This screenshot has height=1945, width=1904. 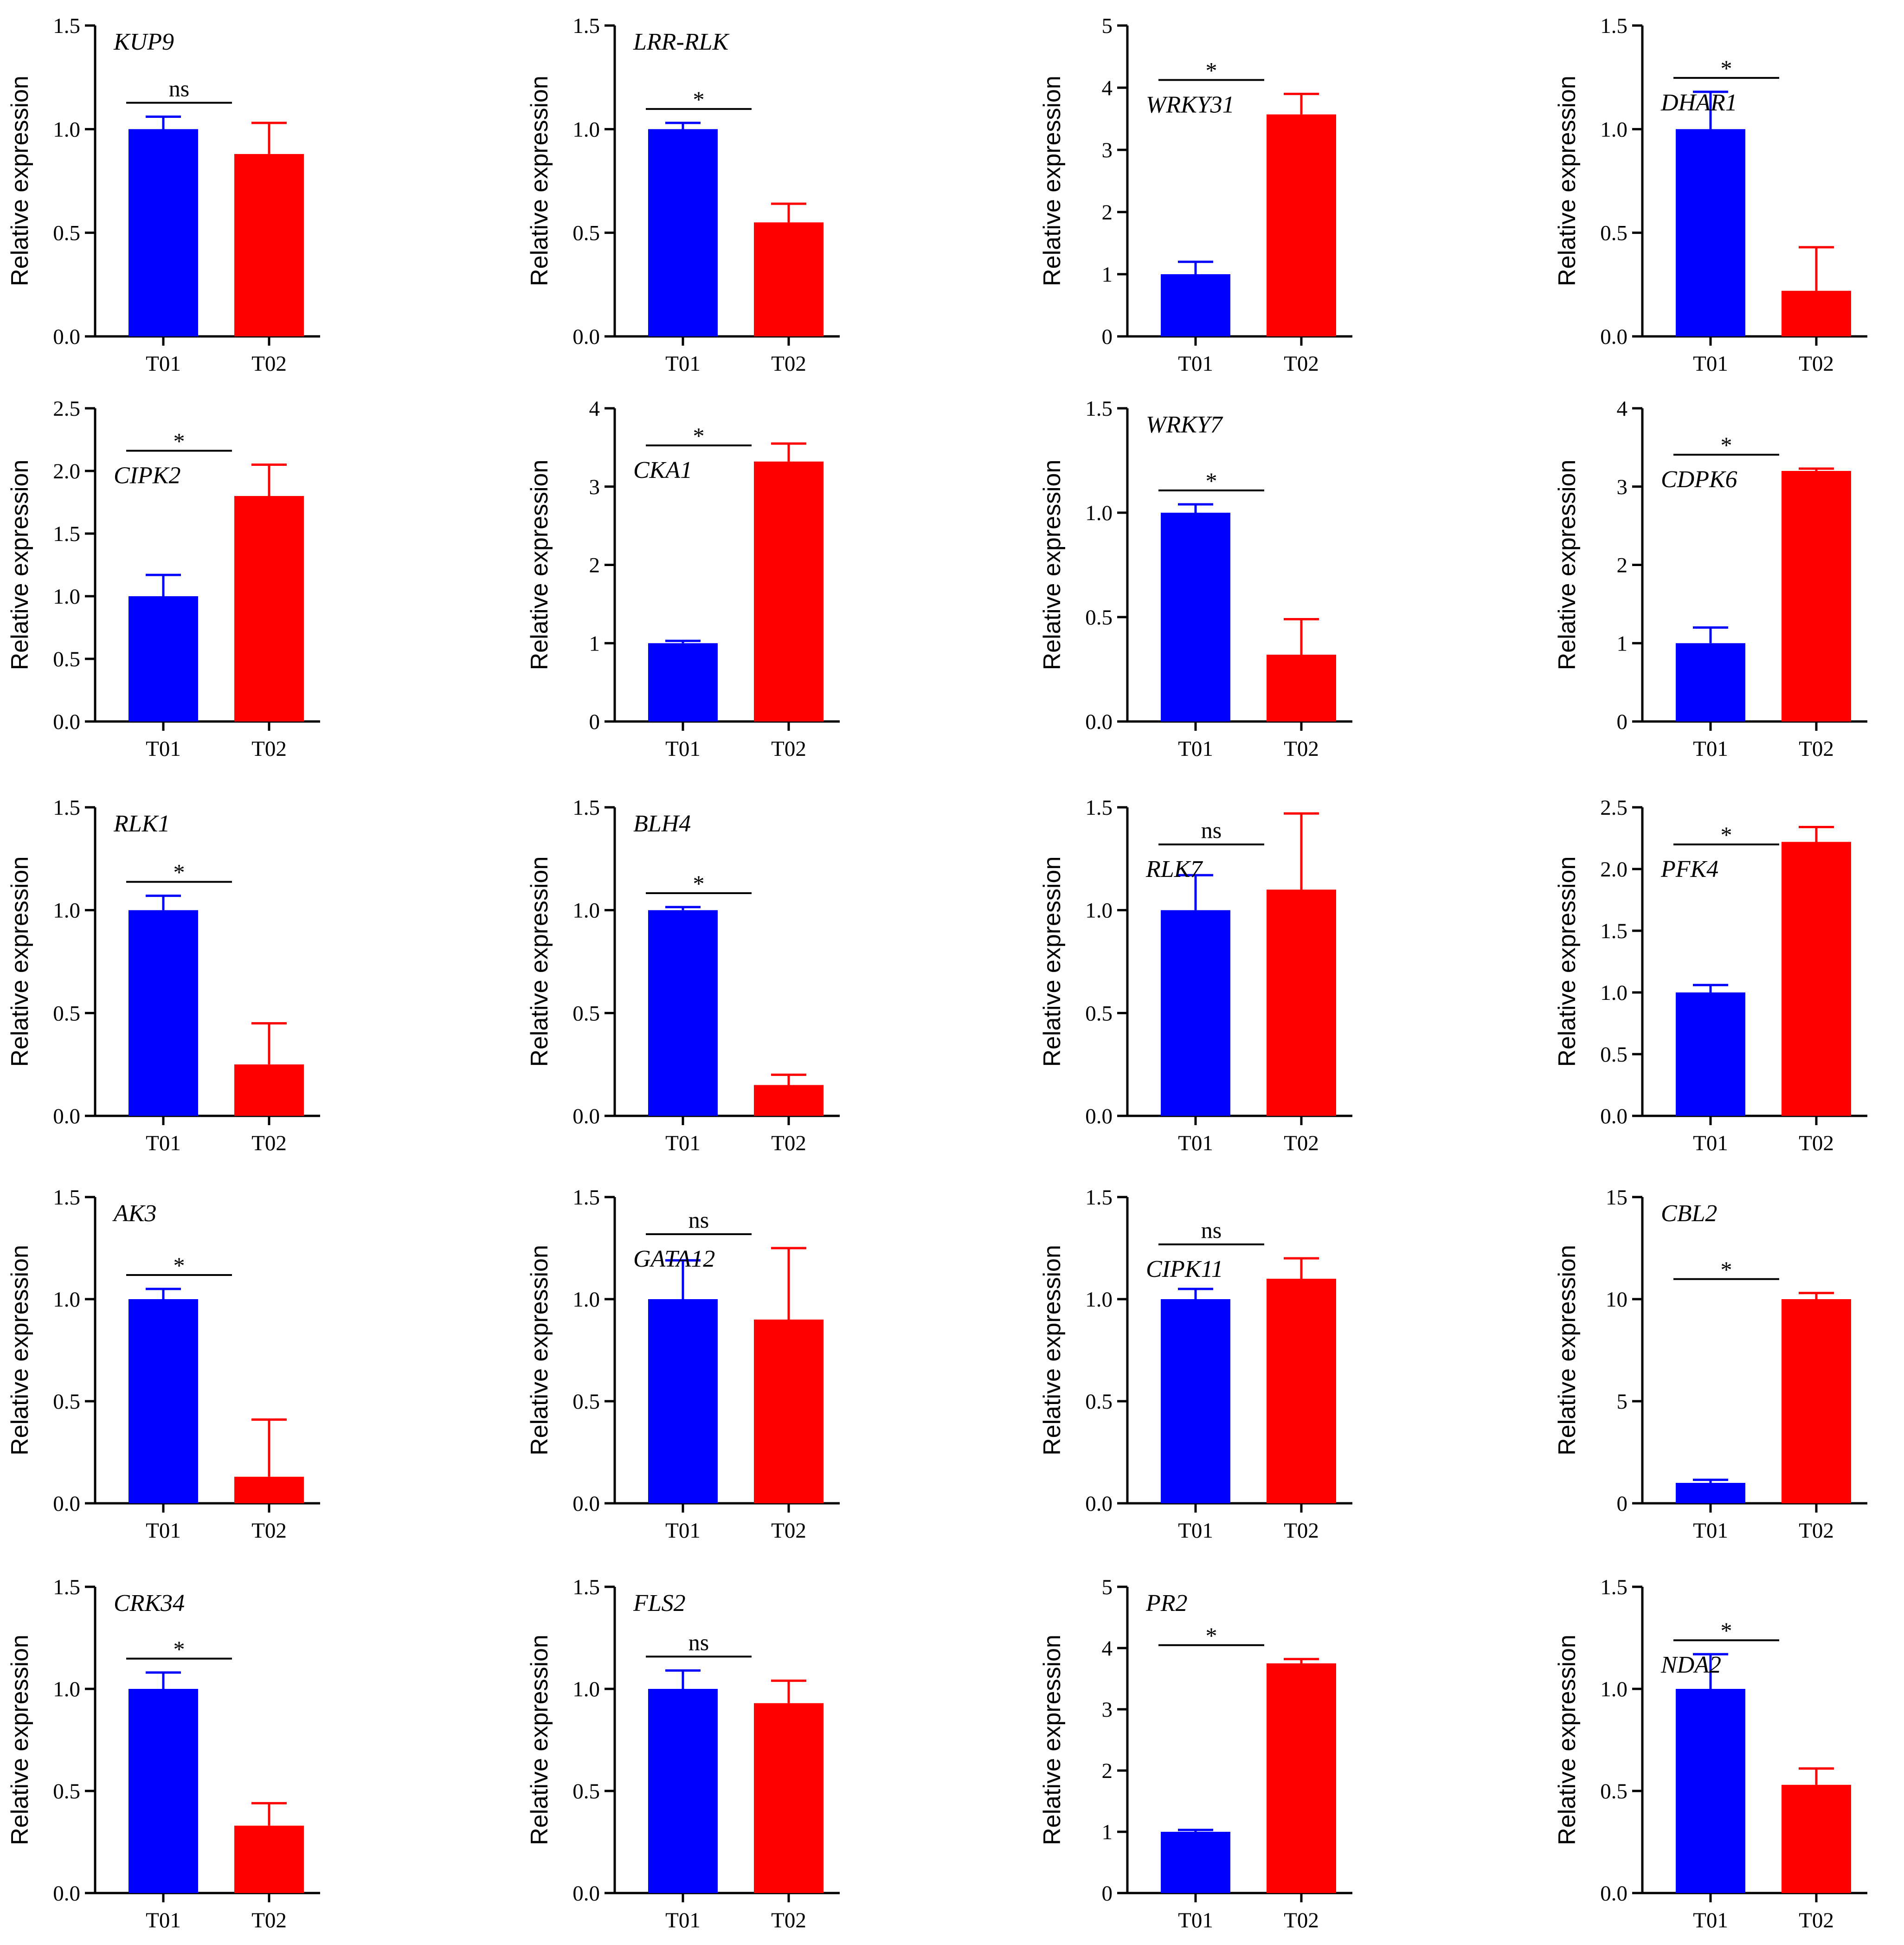 I want to click on gene-label: AK3, so click(x=134, y=1213).